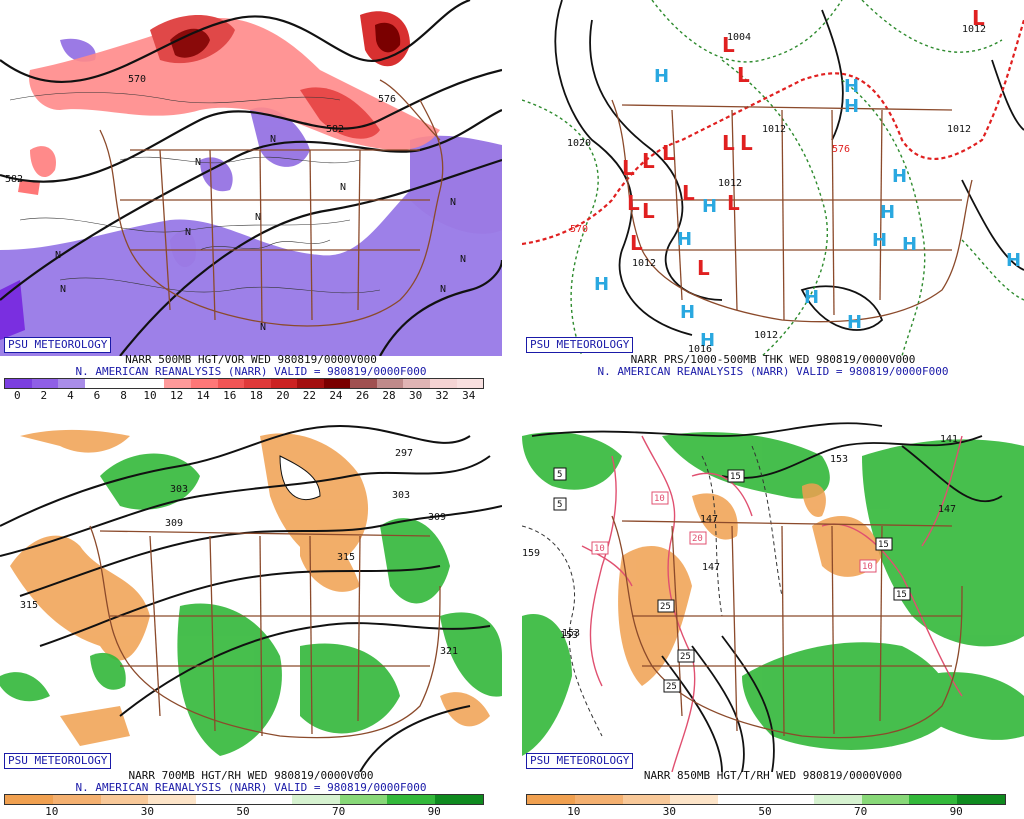 The width and height of the screenshot is (1024, 819). I want to click on colorbar-tick: 16, so click(230, 395).